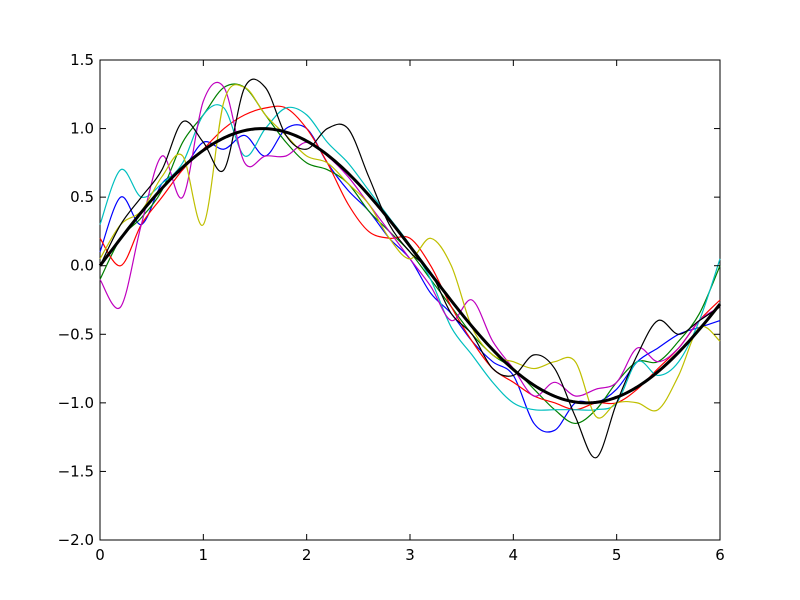 This screenshot has width=800, height=600. Describe the element at coordinates (76, 403) in the screenshot. I see `y-tick-label: −1.0` at that location.